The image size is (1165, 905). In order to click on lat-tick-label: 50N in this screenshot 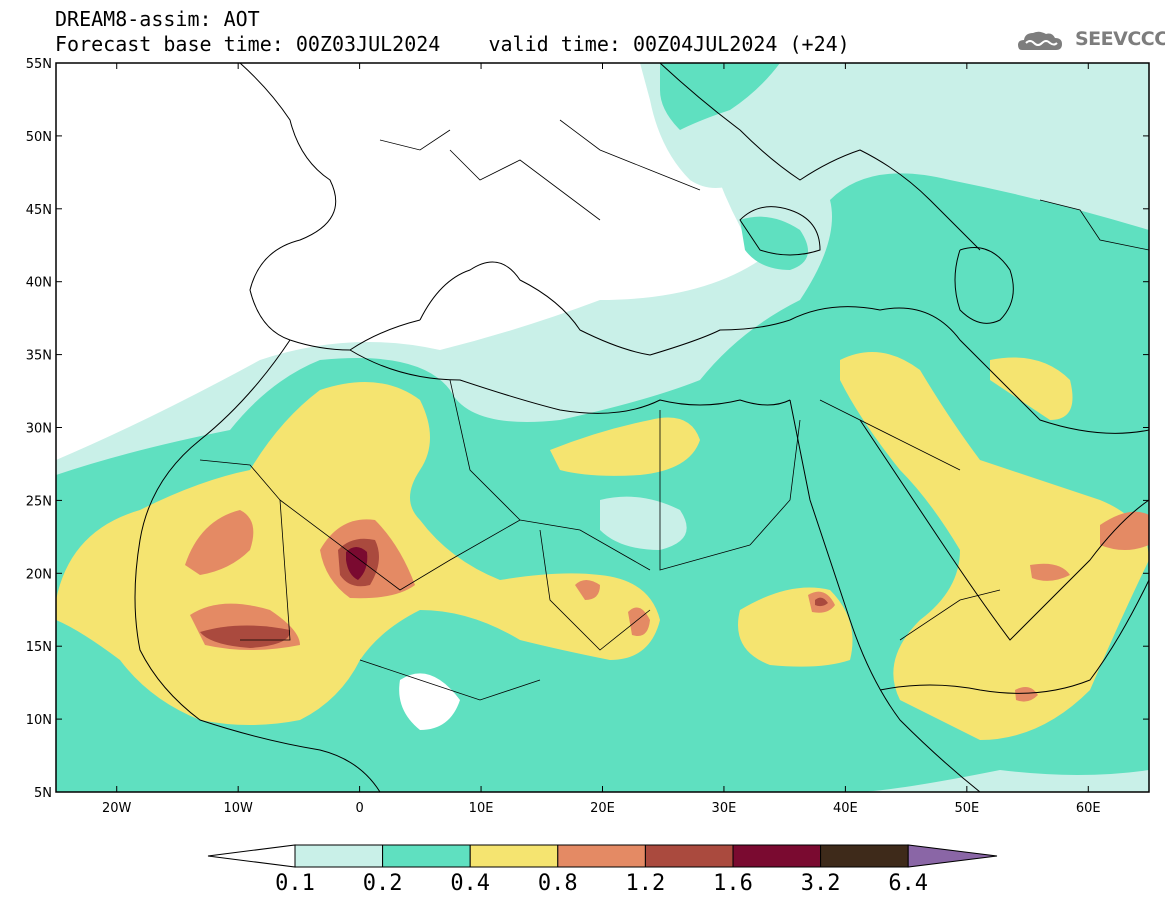, I will do `click(39, 137)`.